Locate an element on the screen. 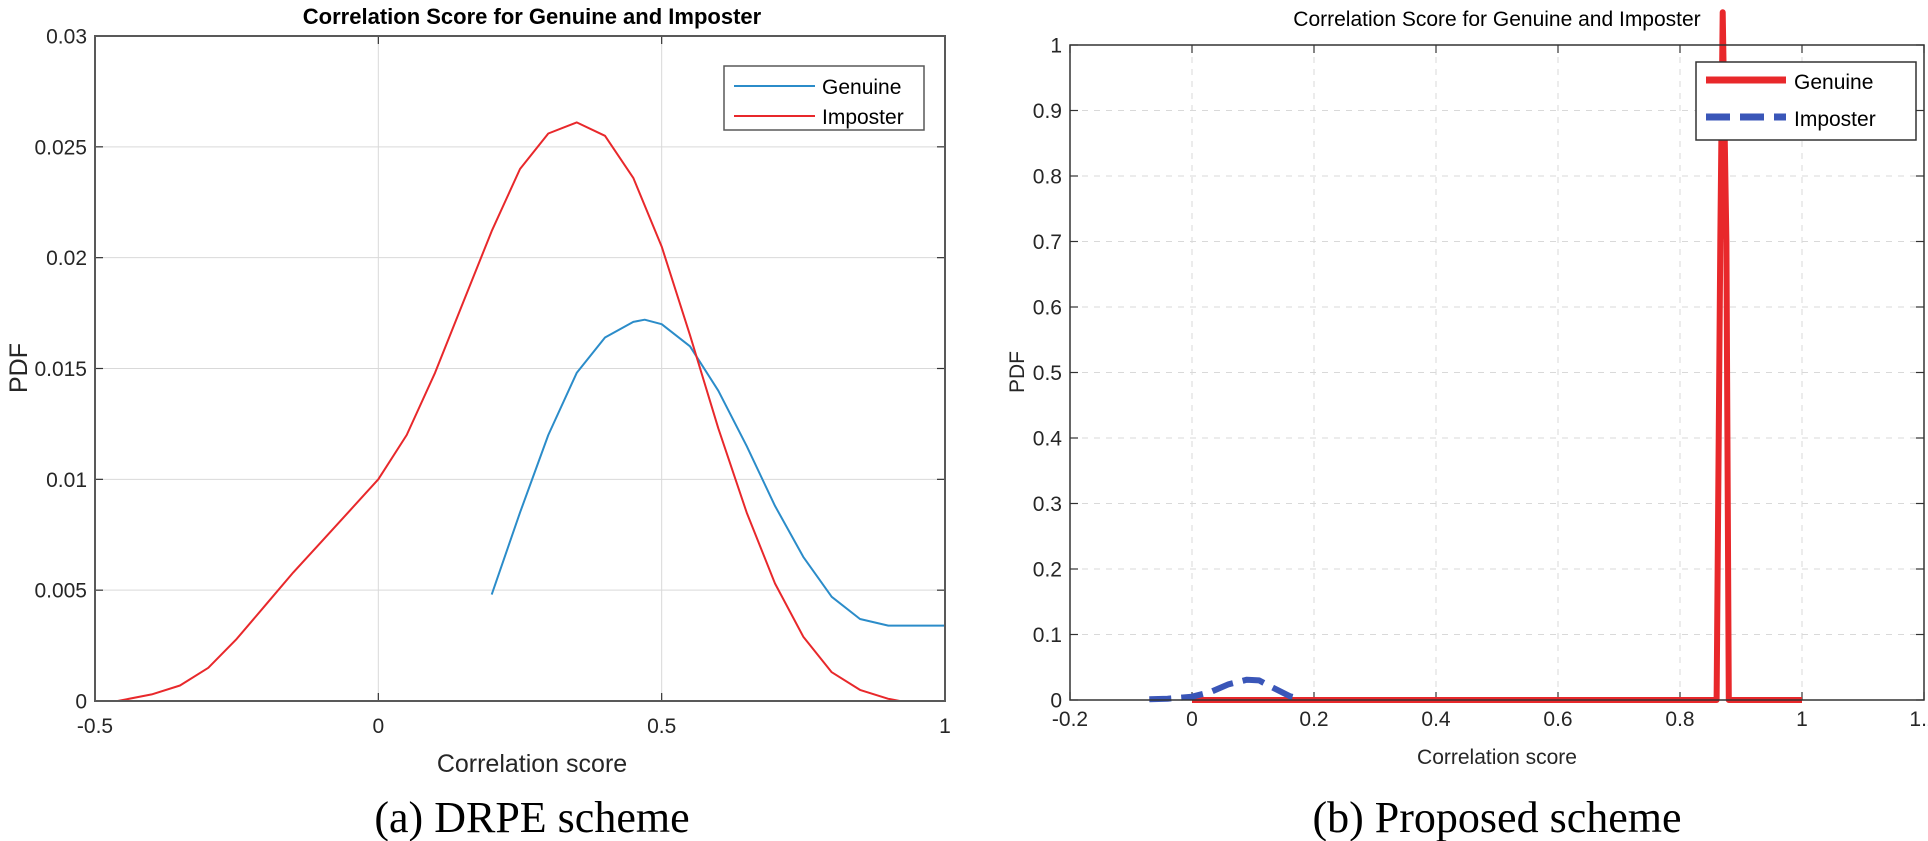 The height and width of the screenshot is (841, 1928). y-tick-label: 0.4 is located at coordinates (1048, 439).